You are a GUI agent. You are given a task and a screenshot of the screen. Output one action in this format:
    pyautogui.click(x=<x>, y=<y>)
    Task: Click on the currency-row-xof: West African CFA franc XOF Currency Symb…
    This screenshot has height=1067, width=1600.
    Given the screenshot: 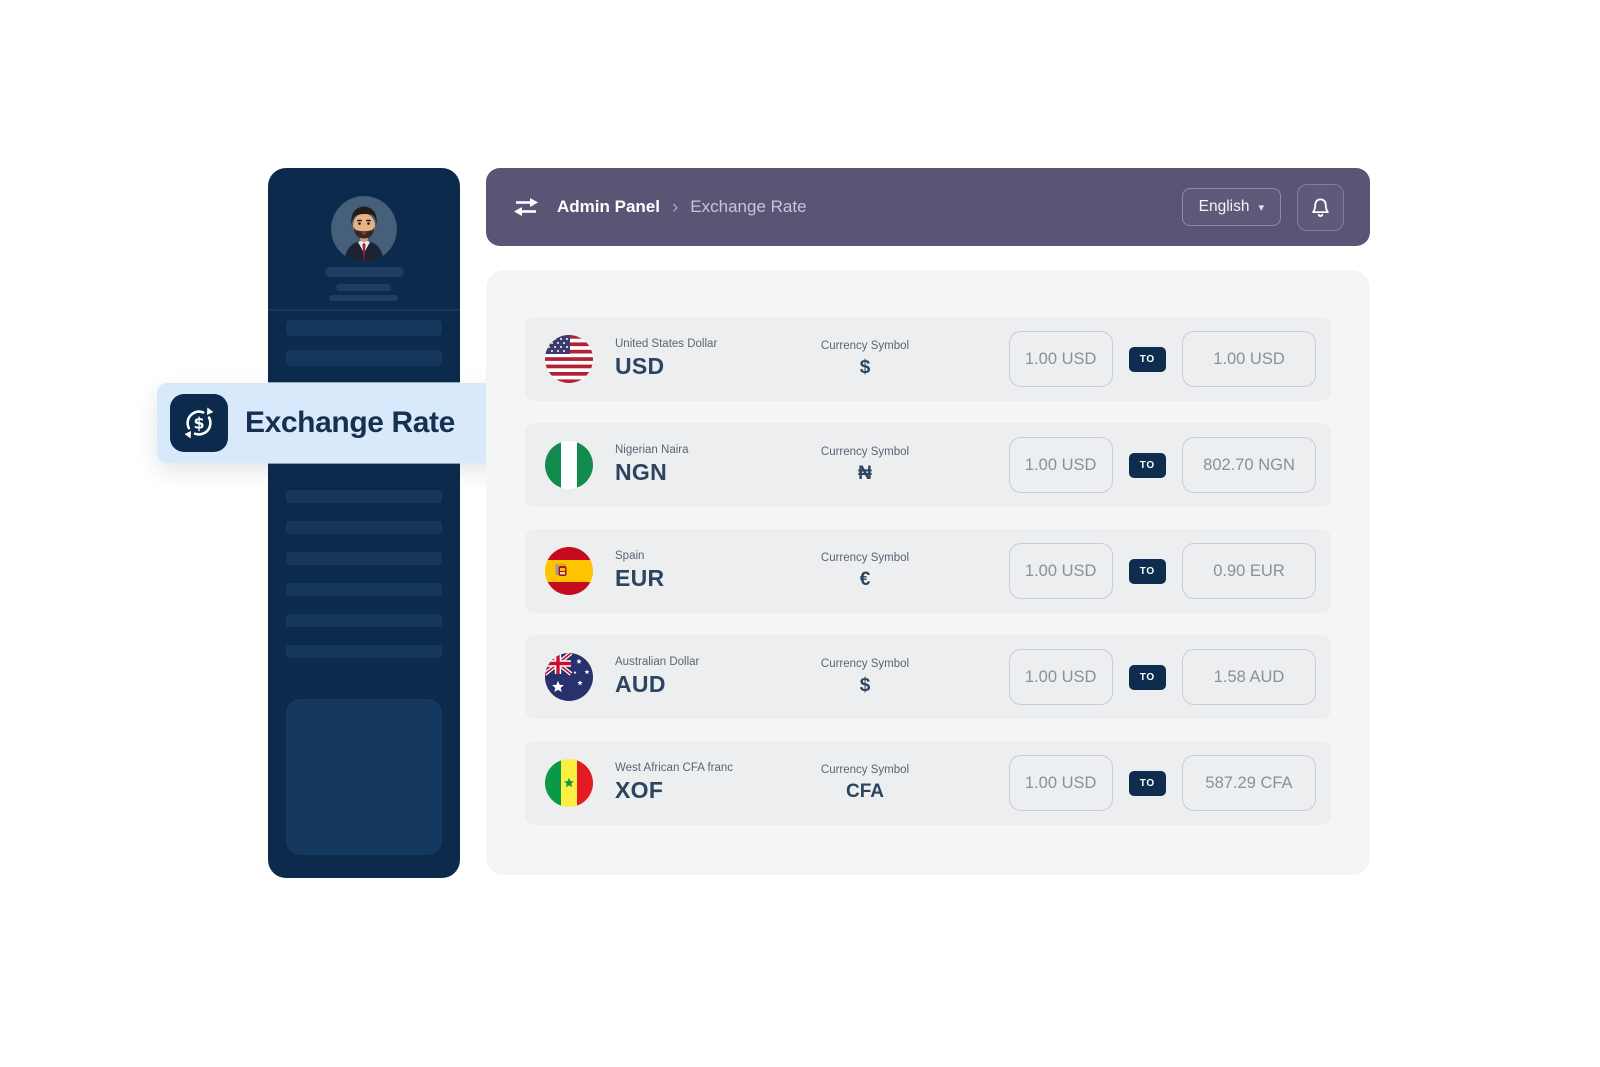 What is the action you would take?
    pyautogui.click(x=928, y=783)
    